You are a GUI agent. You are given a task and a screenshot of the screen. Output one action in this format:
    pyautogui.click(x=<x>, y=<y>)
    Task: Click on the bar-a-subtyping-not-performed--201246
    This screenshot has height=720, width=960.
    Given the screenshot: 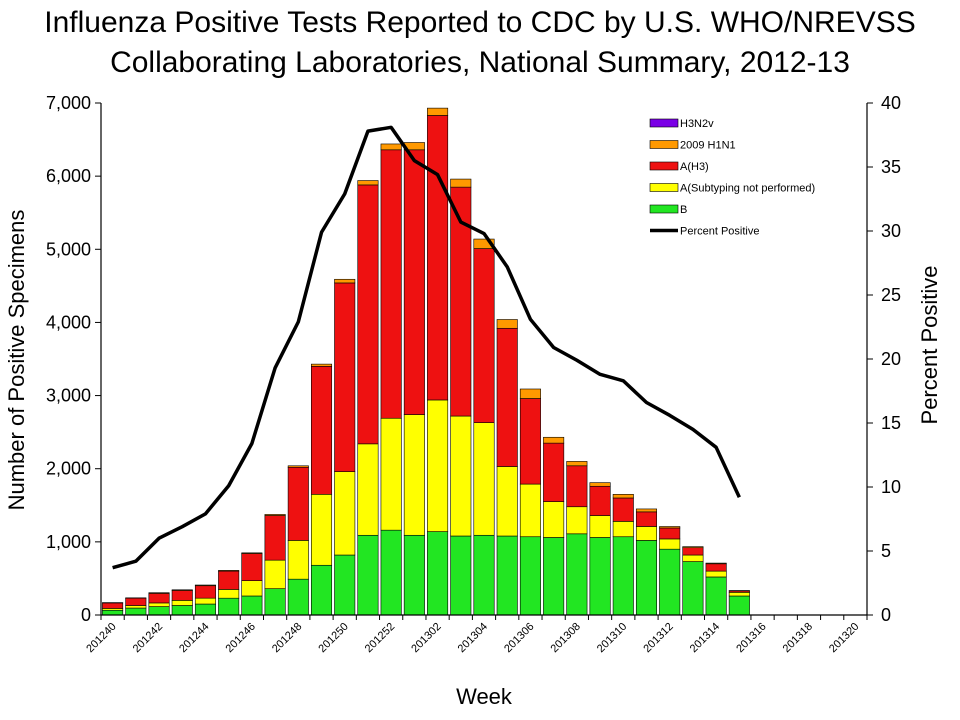 What is the action you would take?
    pyautogui.click(x=252, y=588)
    